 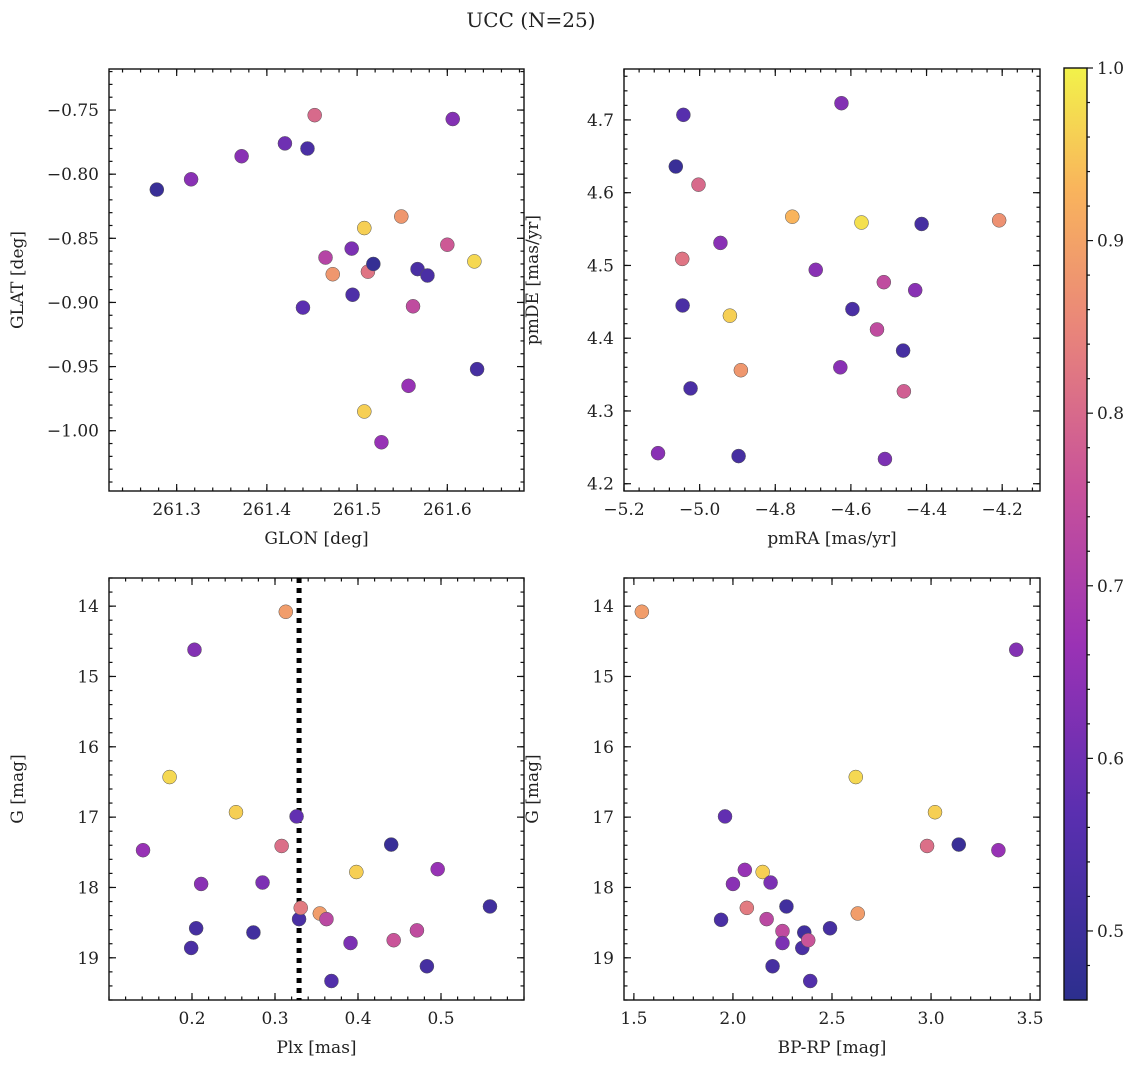 What do you see at coordinates (357, 1019) in the screenshot?
I see `x-tick-label: 0.4` at bounding box center [357, 1019].